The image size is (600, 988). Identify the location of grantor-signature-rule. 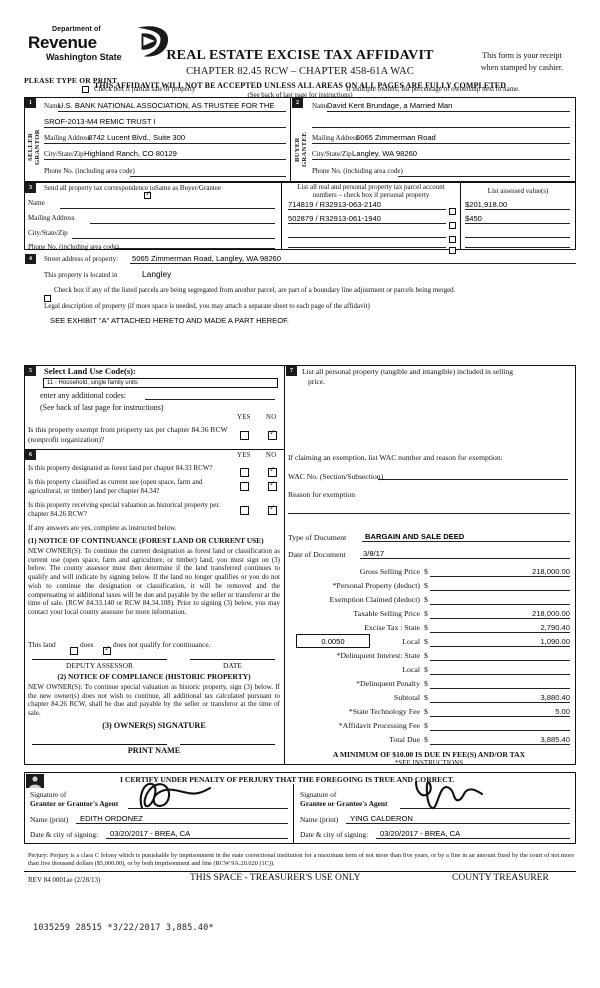
(208, 808).